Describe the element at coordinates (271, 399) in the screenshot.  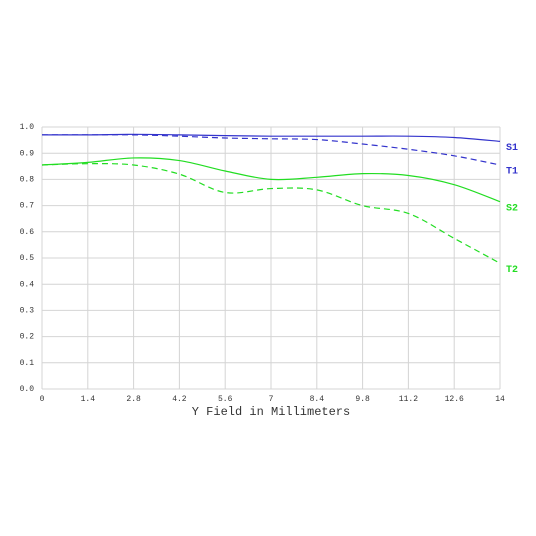
I see `x-tick-label: 7` at that location.